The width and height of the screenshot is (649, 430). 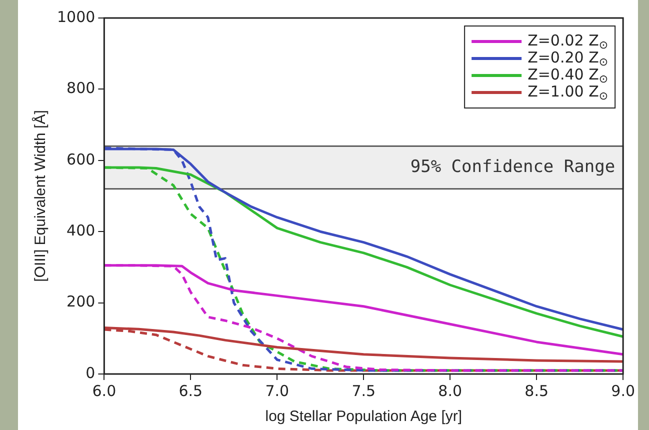 I want to click on x-tick-label: 6.0, so click(x=104, y=391).